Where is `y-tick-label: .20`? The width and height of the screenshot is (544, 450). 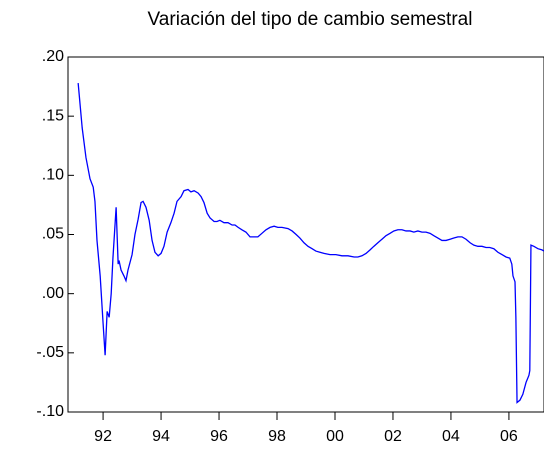 y-tick-label: .20 is located at coordinates (53, 56).